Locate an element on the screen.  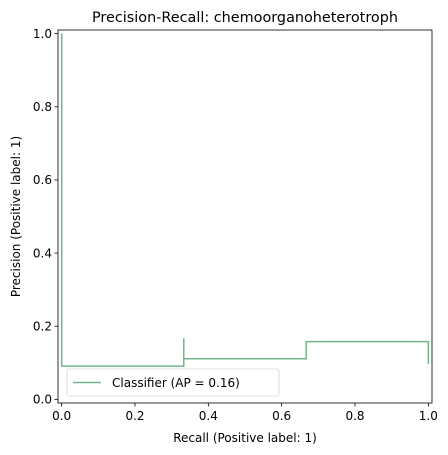
x-tick-label: 1.0 is located at coordinates (428, 416).